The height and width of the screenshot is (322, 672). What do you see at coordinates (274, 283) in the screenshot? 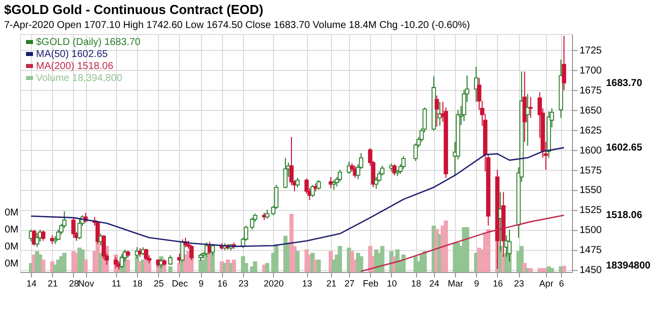
I see `x-tick-label: 2020` at bounding box center [274, 283].